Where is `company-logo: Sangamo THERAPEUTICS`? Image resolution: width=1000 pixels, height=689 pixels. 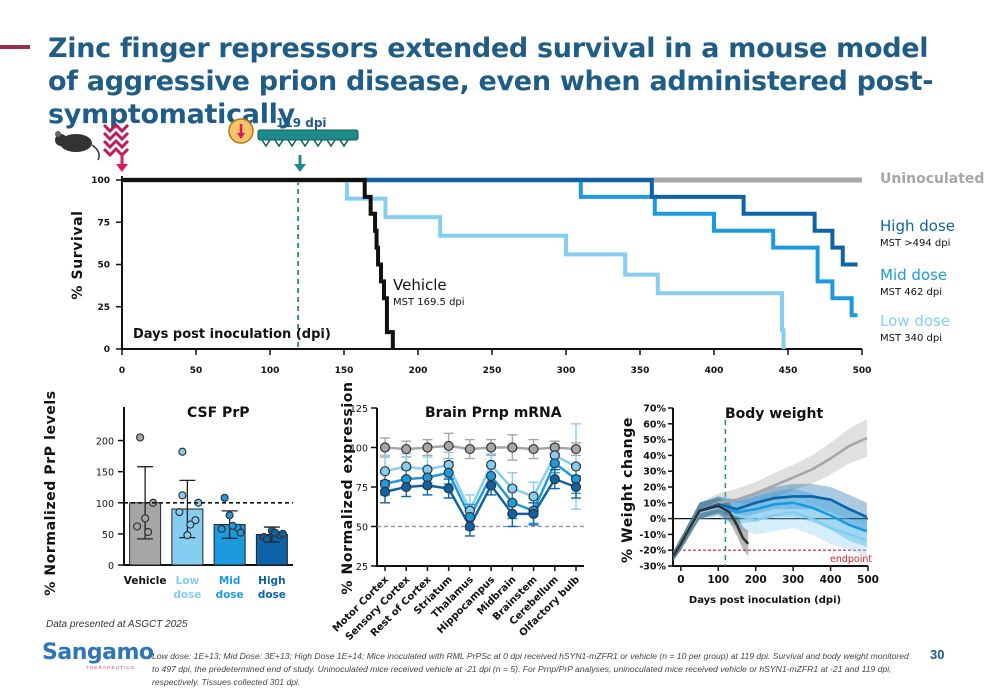
company-logo: Sangamo THERAPEUTICS is located at coordinates (98, 656).